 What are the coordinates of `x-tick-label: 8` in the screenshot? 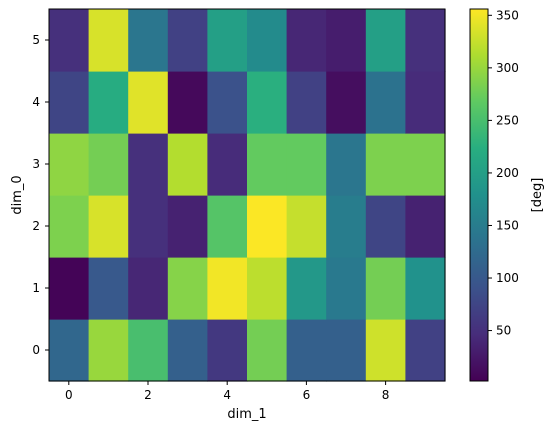 It's located at (386, 395).